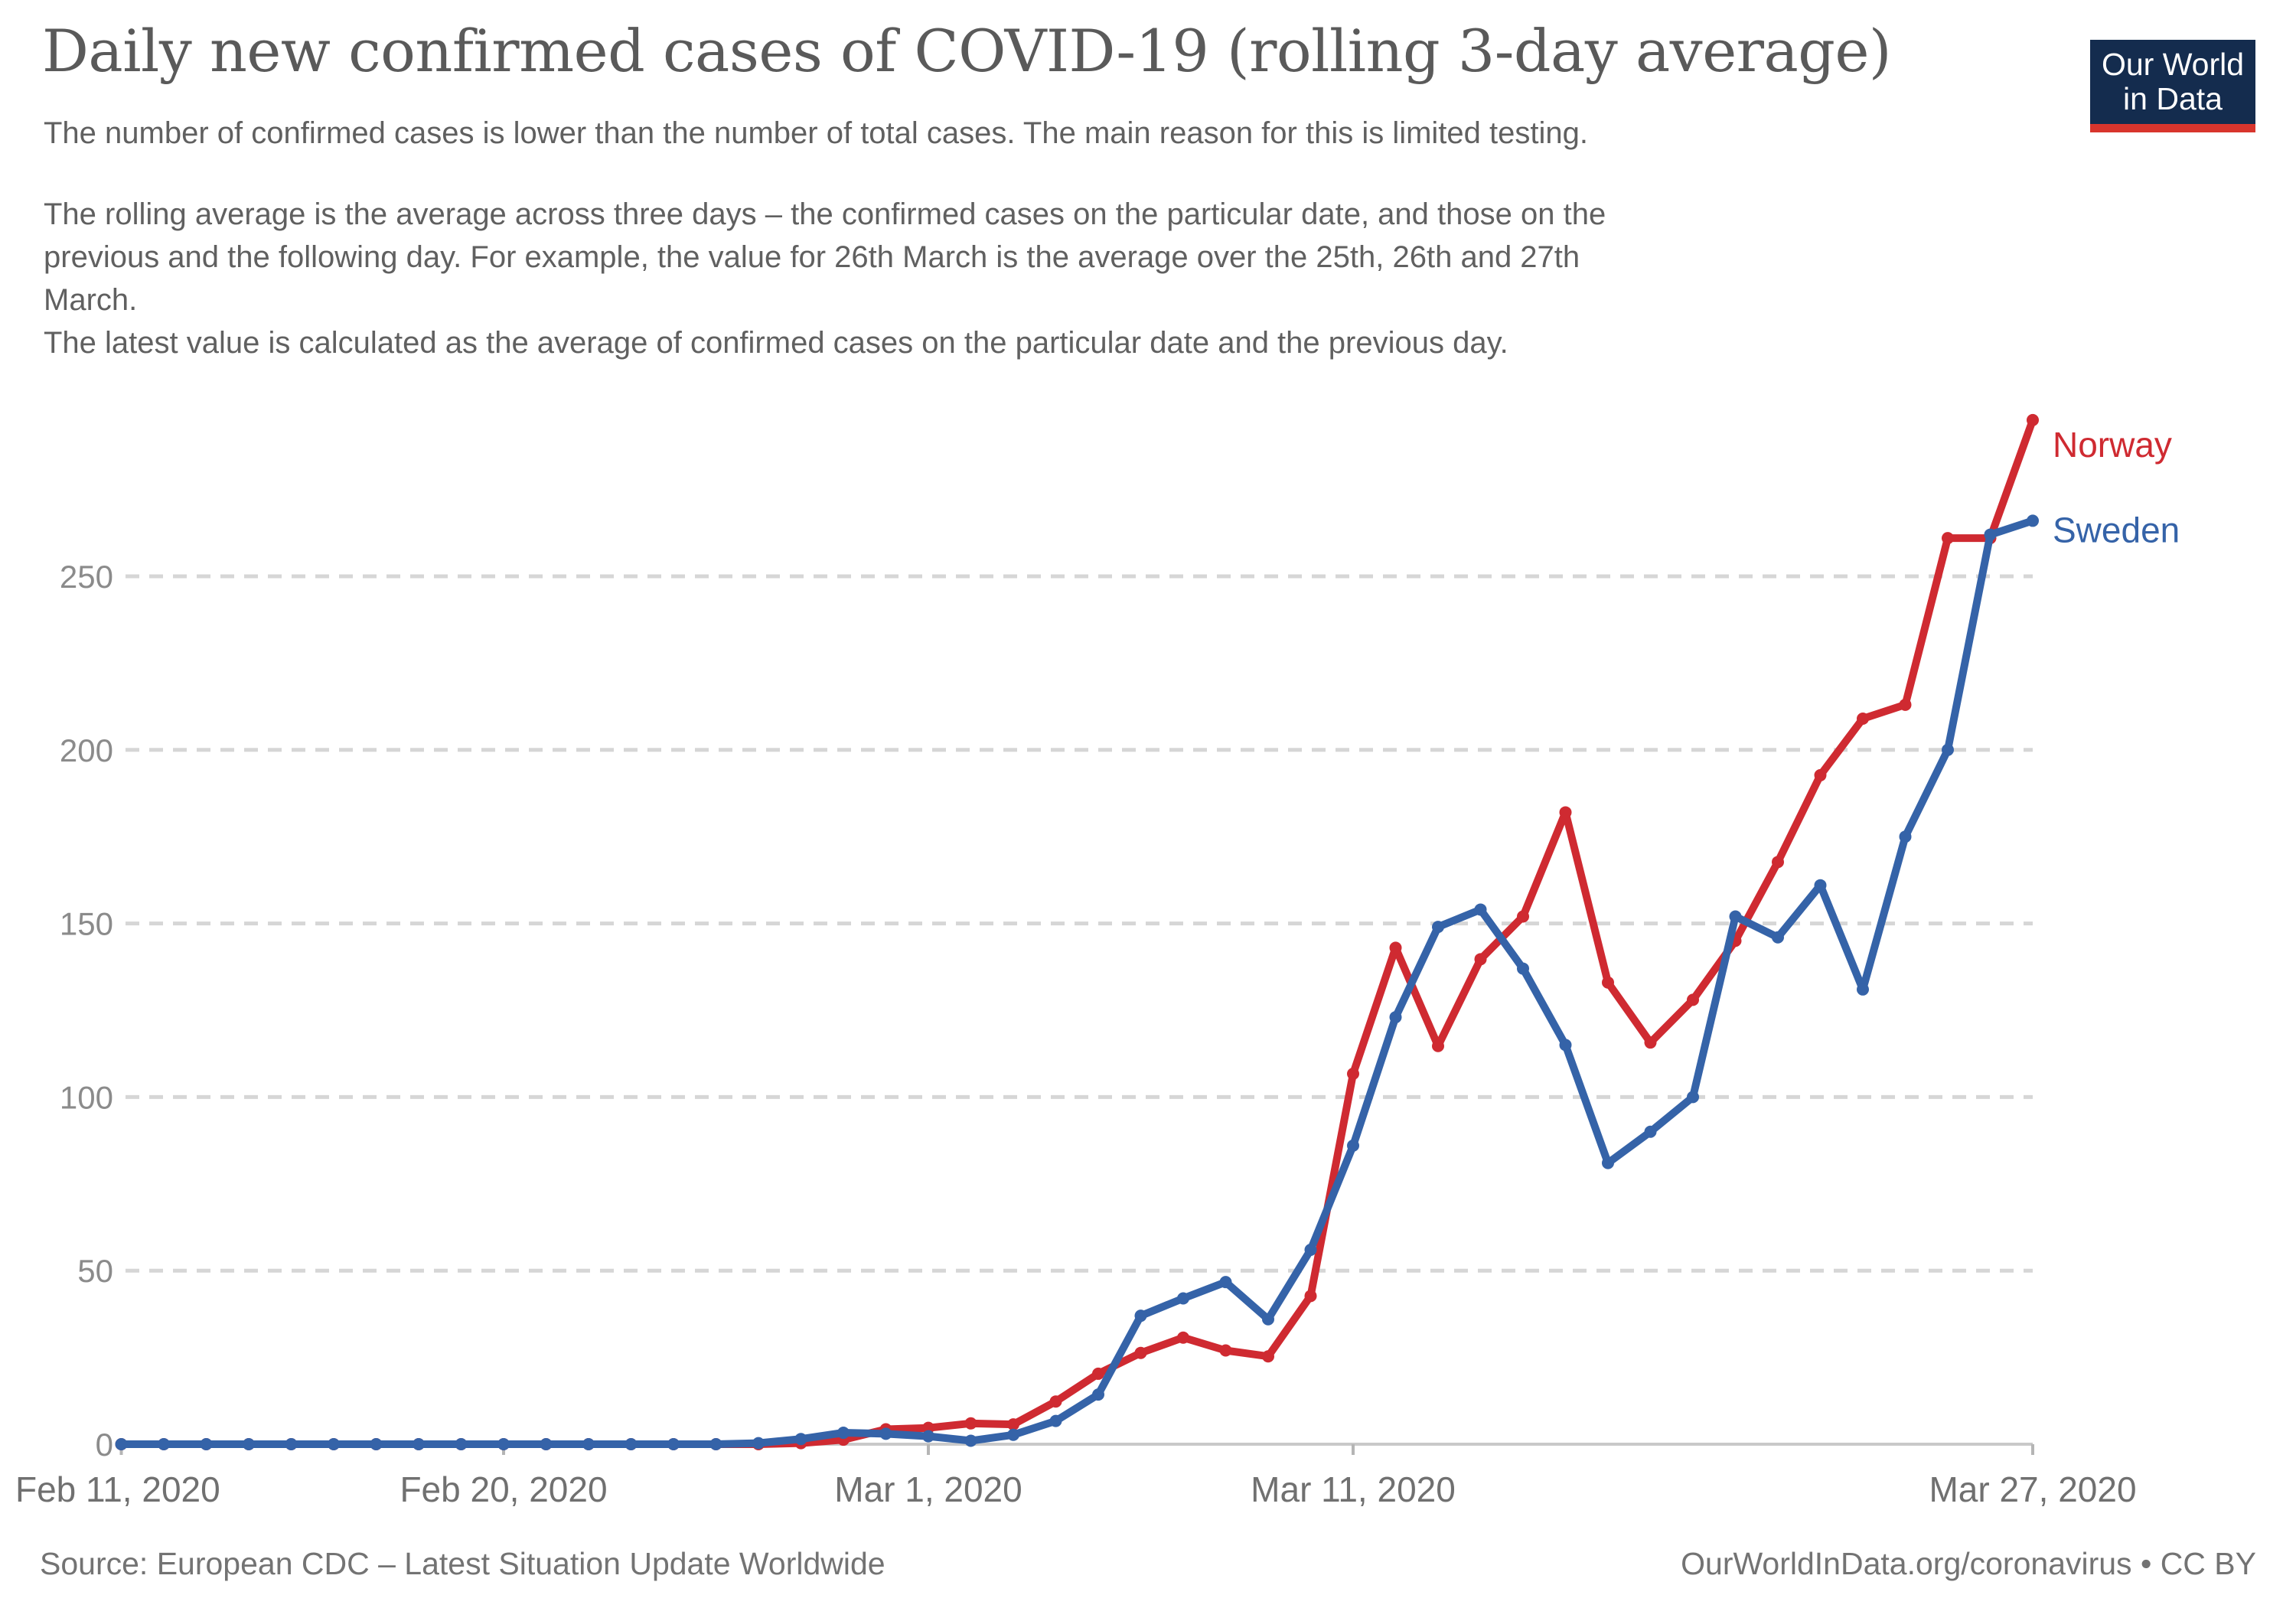 This screenshot has width=2296, height=1621. Describe the element at coordinates (86, 1097) in the screenshot. I see `y-tick-label-100: 100` at that location.